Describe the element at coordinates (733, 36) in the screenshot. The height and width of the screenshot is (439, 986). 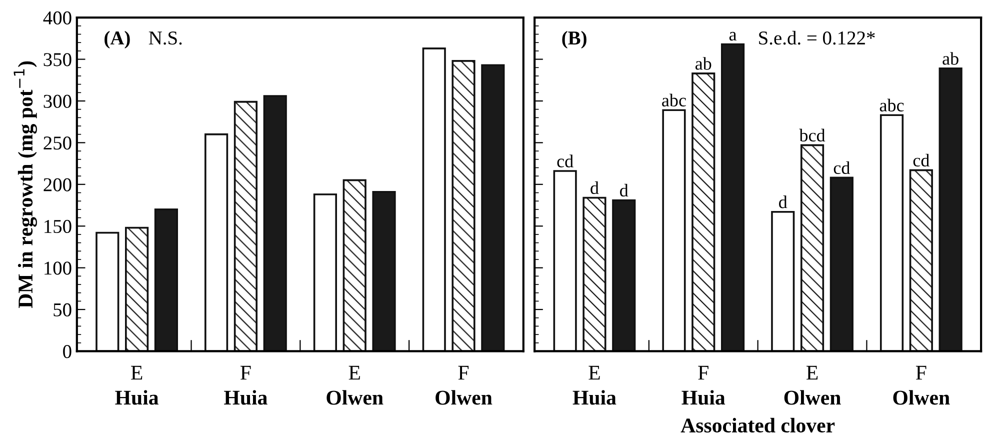
I see `data-label: a` at that location.